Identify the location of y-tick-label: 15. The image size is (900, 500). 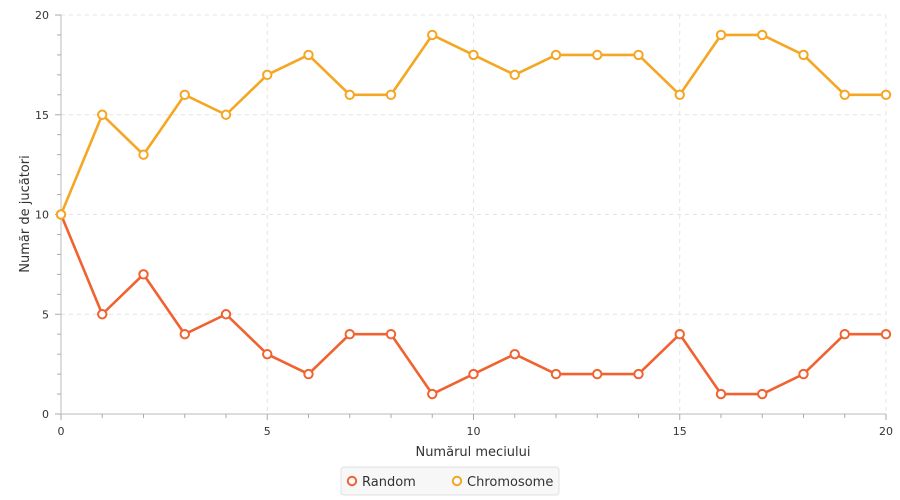
(42, 115).